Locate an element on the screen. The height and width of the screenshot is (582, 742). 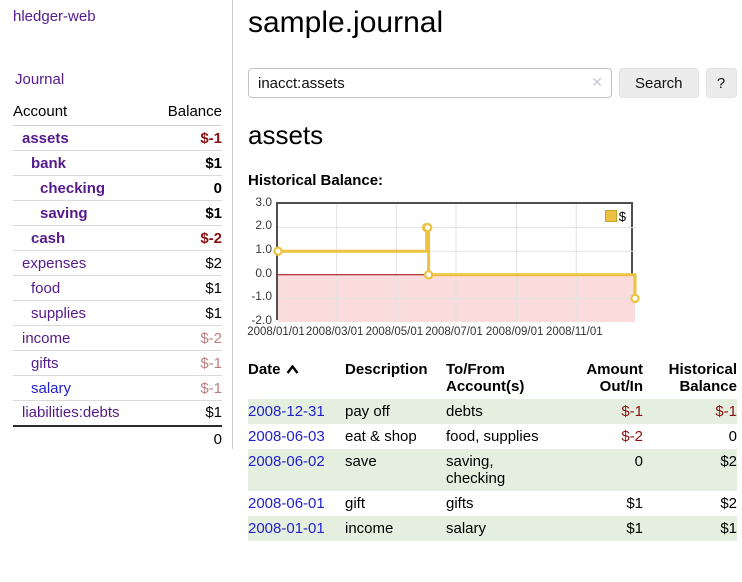
transaction-description: eat & shop is located at coordinates (381, 436).